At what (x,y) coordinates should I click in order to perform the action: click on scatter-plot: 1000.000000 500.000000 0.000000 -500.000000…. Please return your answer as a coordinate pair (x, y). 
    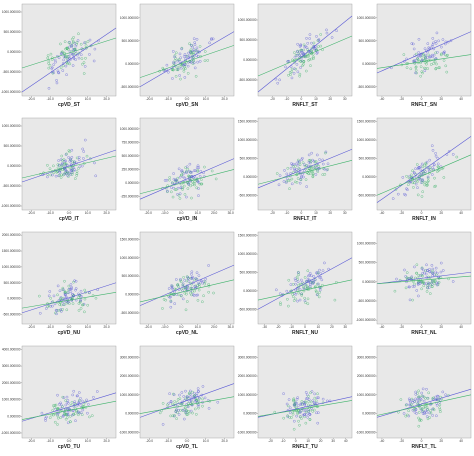
    Looking at the image, I should click on (414, 52).